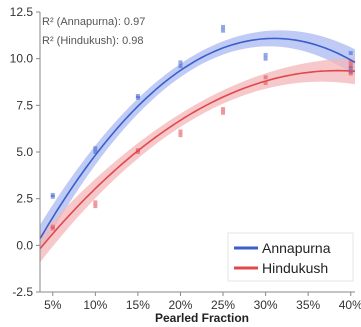 The height and width of the screenshot is (327, 361). I want to click on x-tick-label: 5%, so click(53, 305).